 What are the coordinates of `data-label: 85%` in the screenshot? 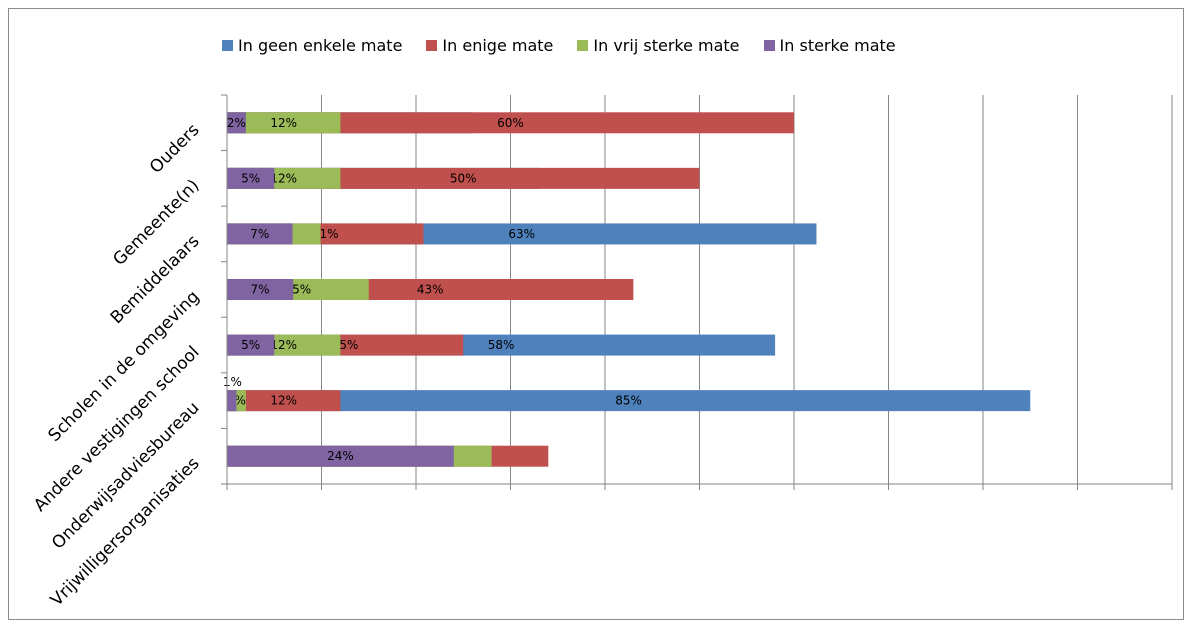 It's located at (628, 401).